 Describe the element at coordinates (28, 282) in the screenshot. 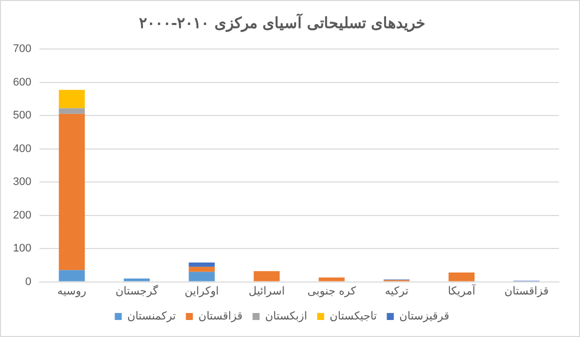

I see `y-tick-label: 0` at that location.